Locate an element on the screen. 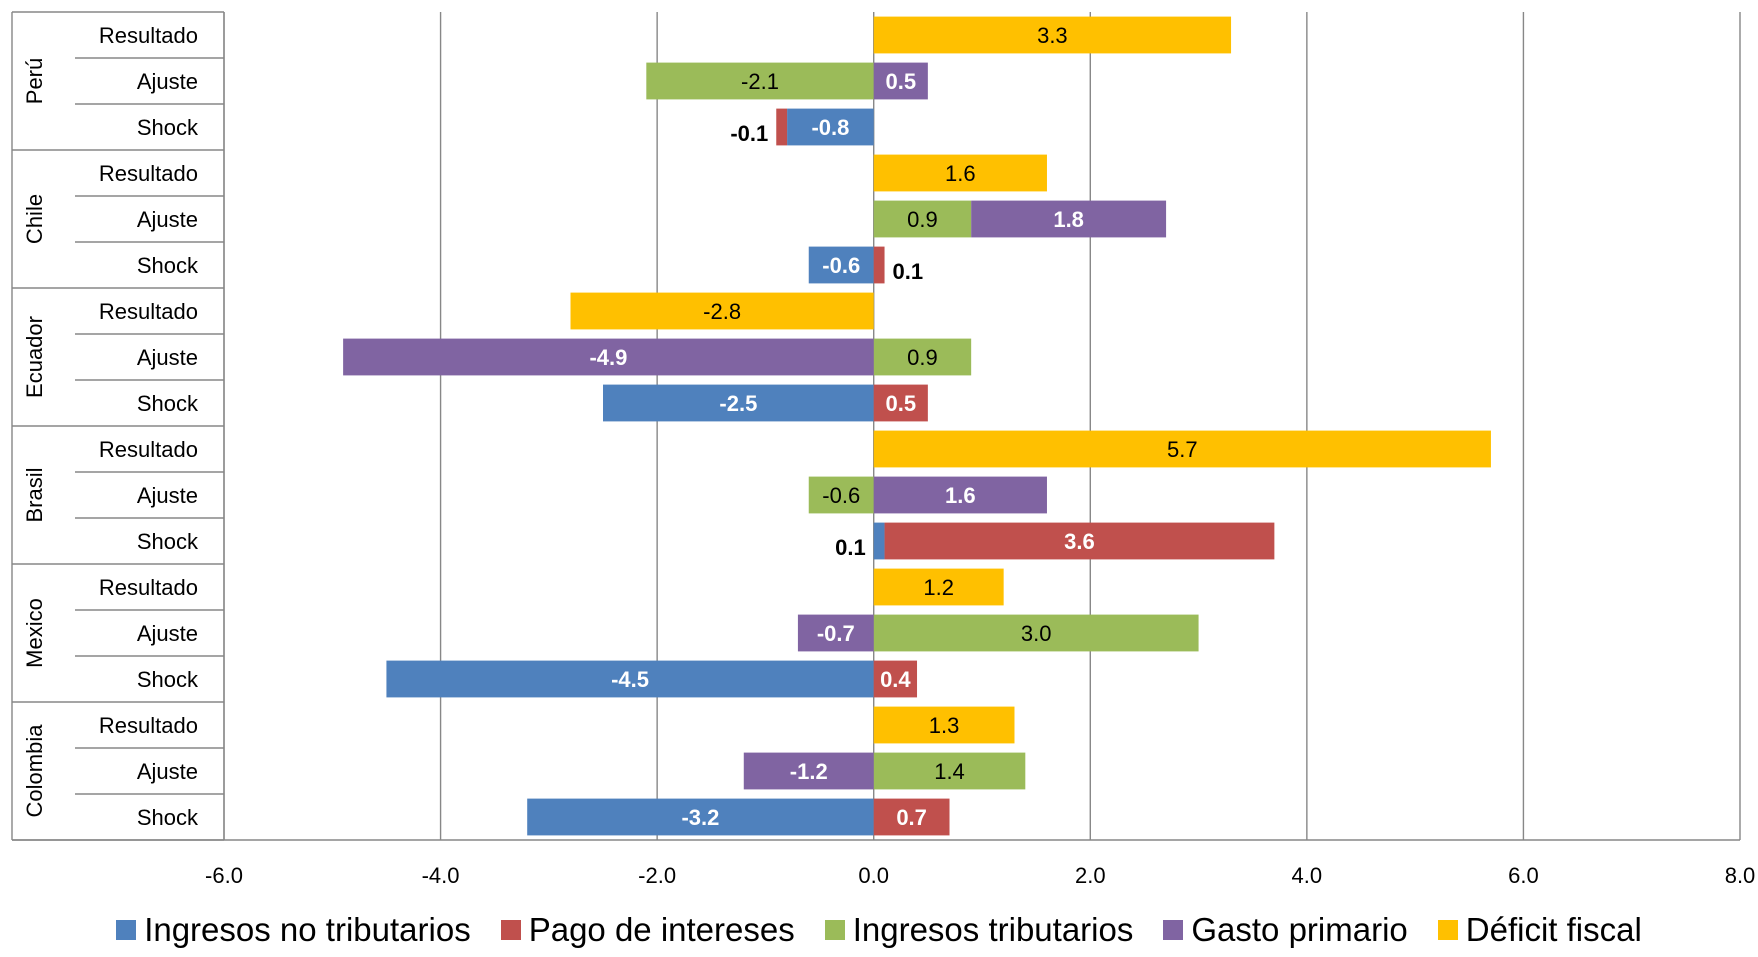 This screenshot has width=1758, height=957. x-tick-label: 4.0 is located at coordinates (1307, 875).